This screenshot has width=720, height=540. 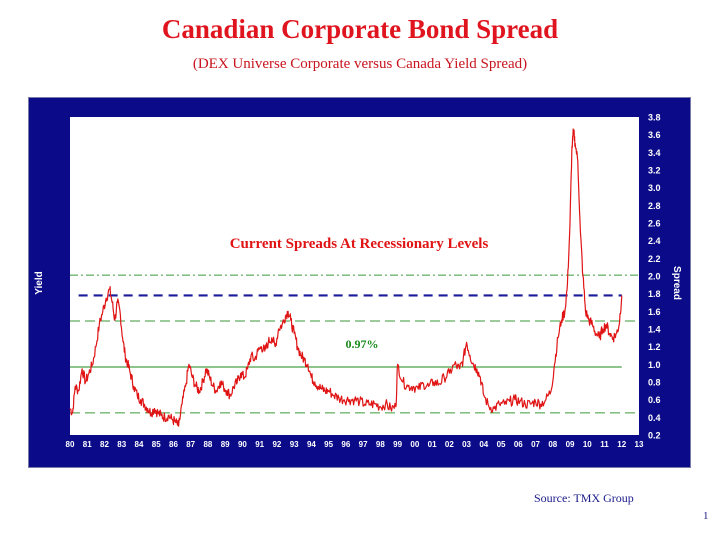 I want to click on x-tick-label: 99, so click(x=397, y=444).